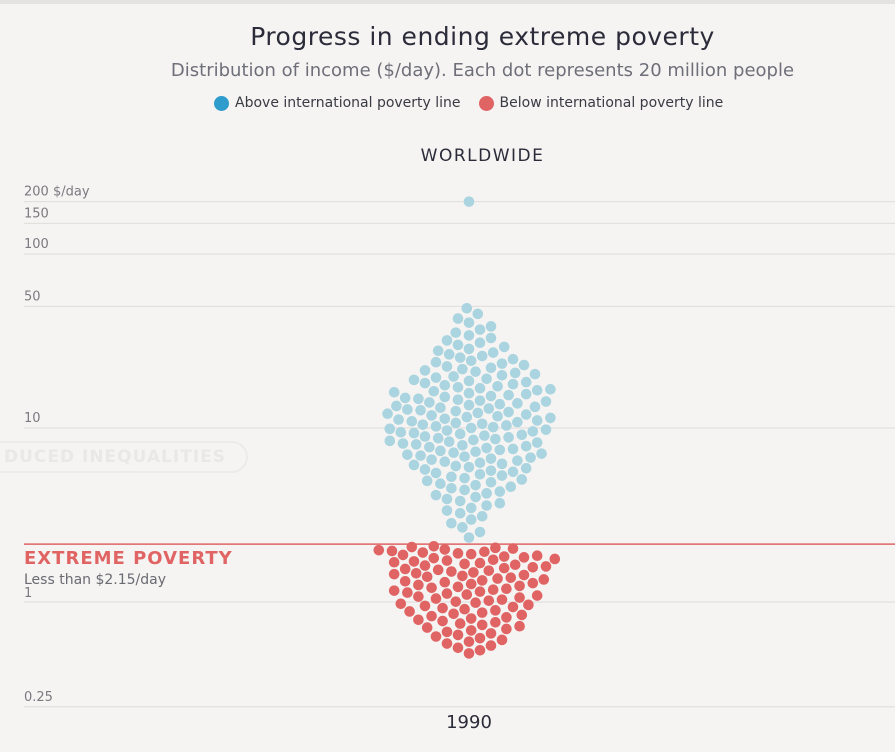 This screenshot has height=752, width=895. I want to click on reduced-inequalities-button: DUCED INEQUALITIES, so click(124, 457).